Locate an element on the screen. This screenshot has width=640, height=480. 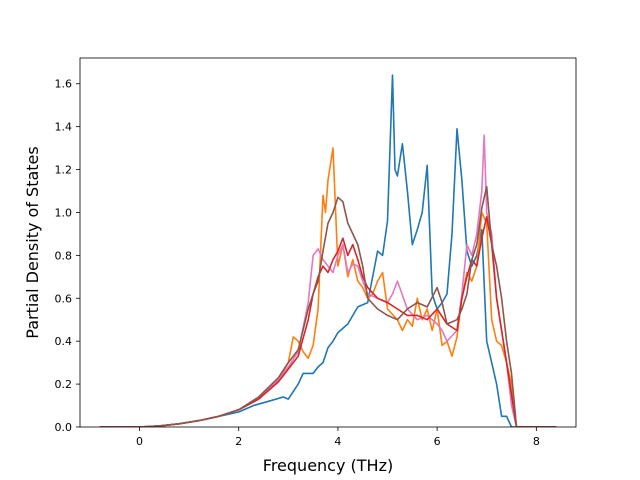
x-tick-label: 8 is located at coordinates (536, 441).